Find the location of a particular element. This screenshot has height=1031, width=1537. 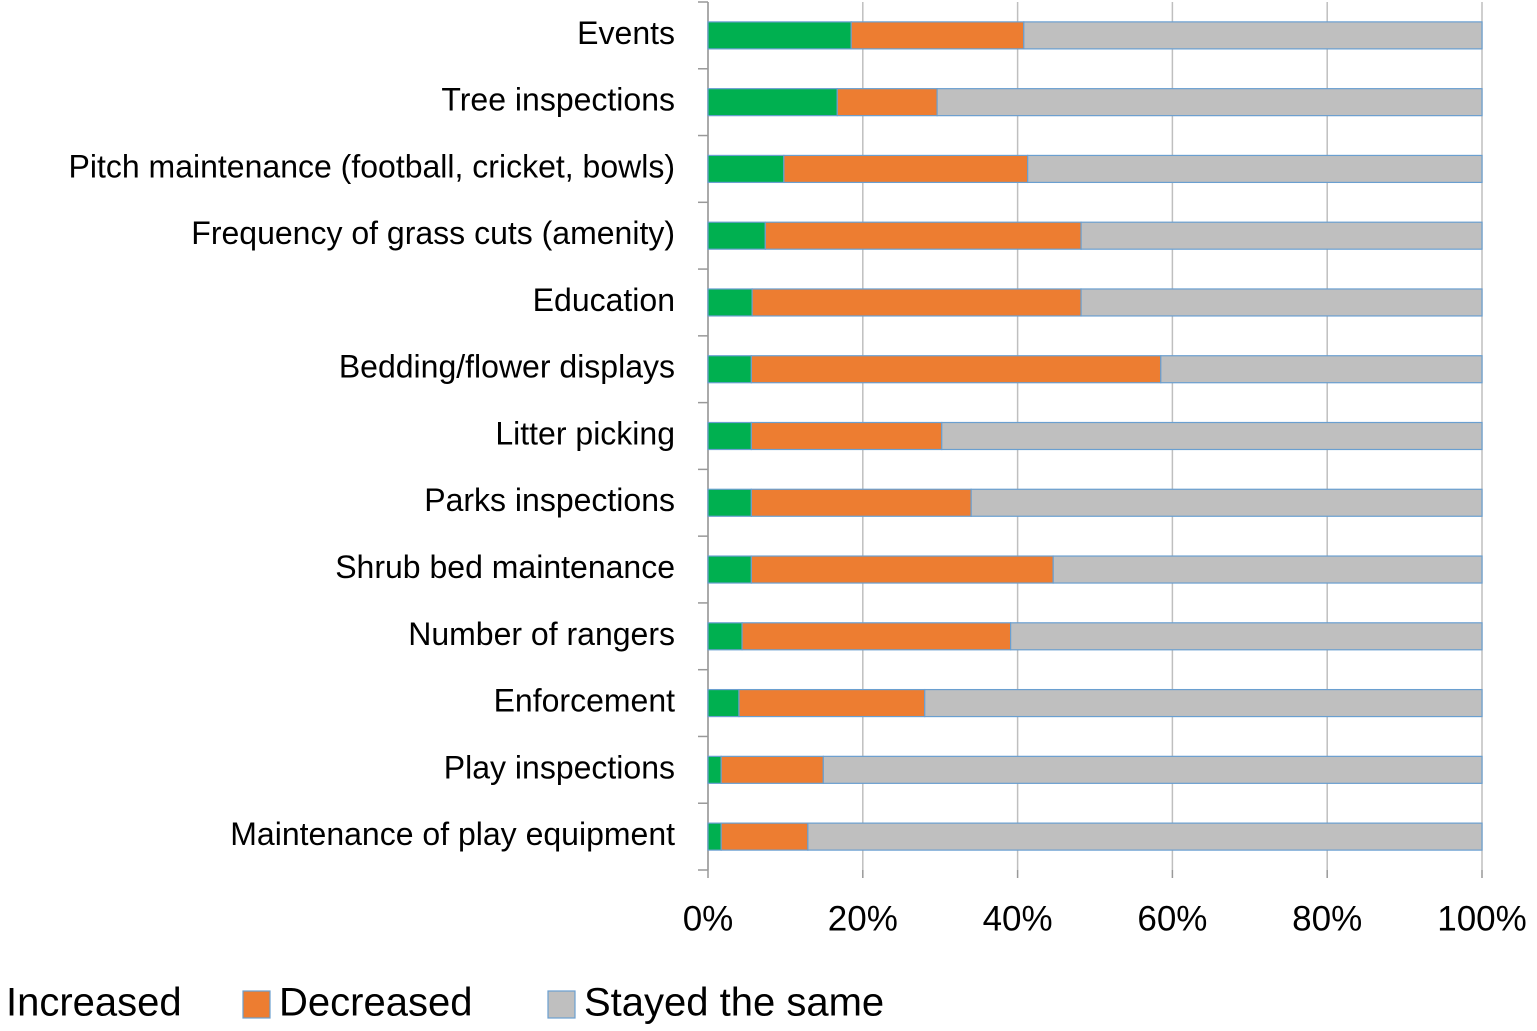

y-tick-label: Enforcement is located at coordinates (585, 701).